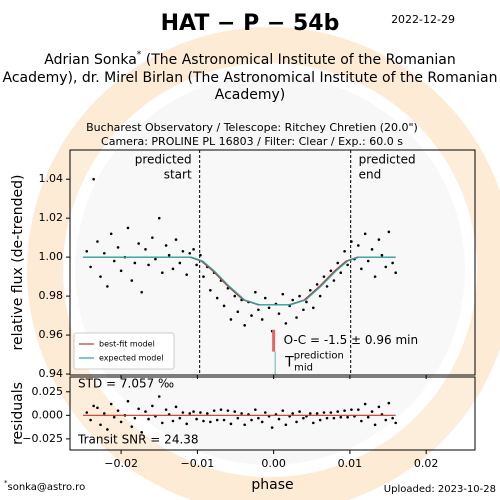 The width and height of the screenshot is (500, 500). What do you see at coordinates (121, 463) in the screenshot?
I see `x-tick-label: −0.02` at bounding box center [121, 463].